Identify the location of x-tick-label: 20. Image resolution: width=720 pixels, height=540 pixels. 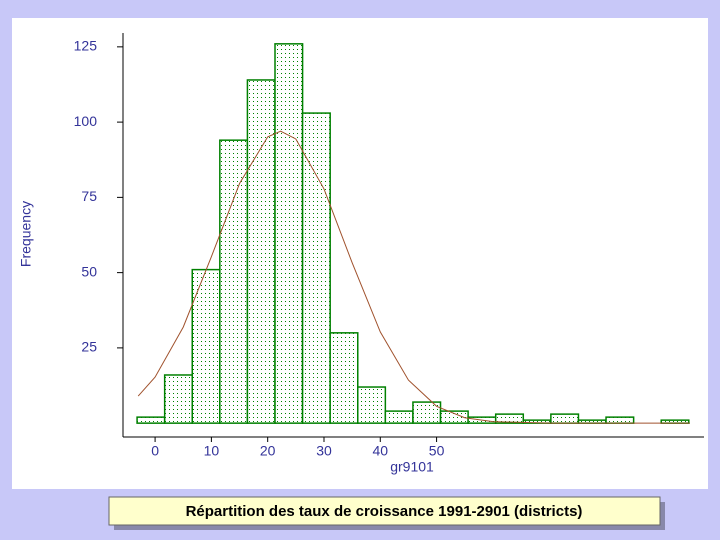
(268, 451).